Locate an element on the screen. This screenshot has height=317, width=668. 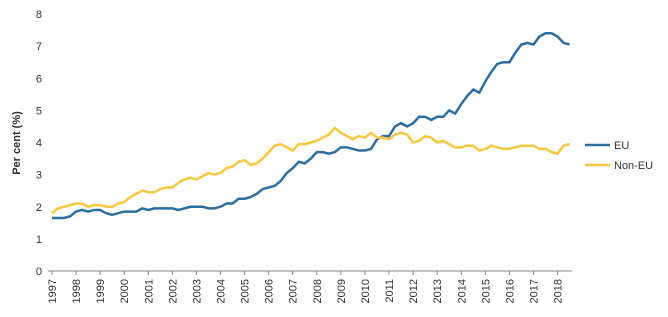
x-tick-label: 2011 is located at coordinates (390, 291).